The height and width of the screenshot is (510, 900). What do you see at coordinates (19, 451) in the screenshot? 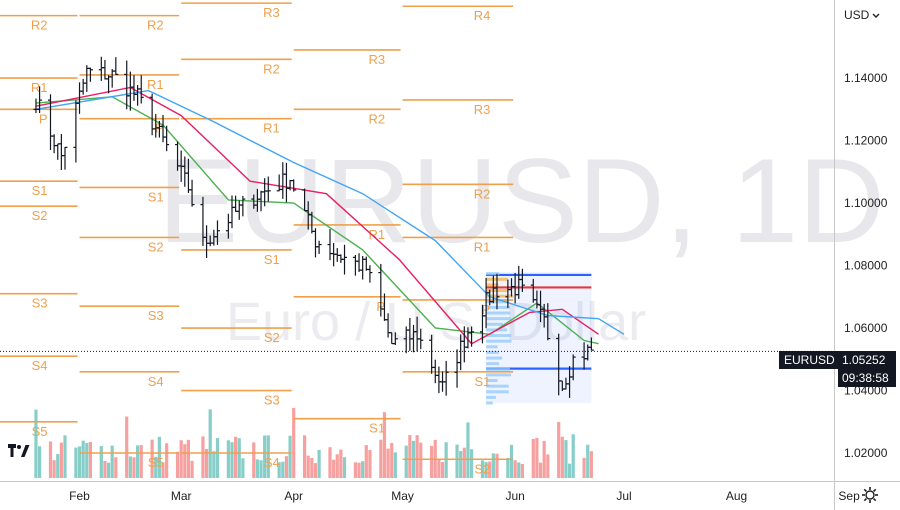
I see `tradingview-logo-icon` at bounding box center [19, 451].